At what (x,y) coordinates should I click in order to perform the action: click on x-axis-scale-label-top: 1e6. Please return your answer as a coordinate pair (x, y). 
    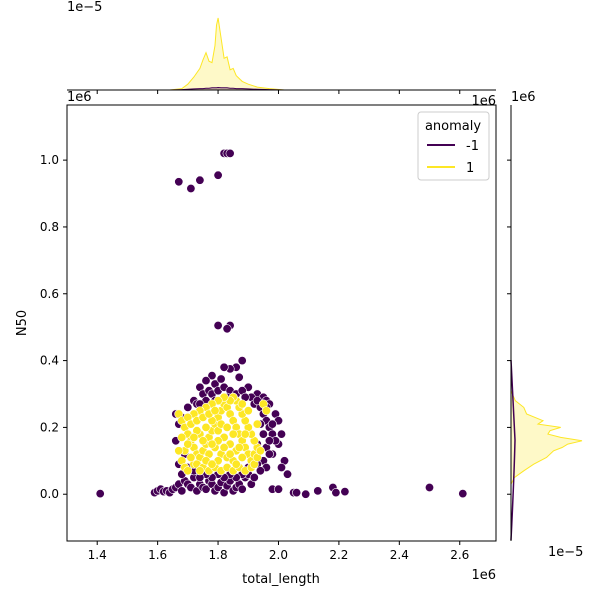
    Looking at the image, I should click on (483, 101).